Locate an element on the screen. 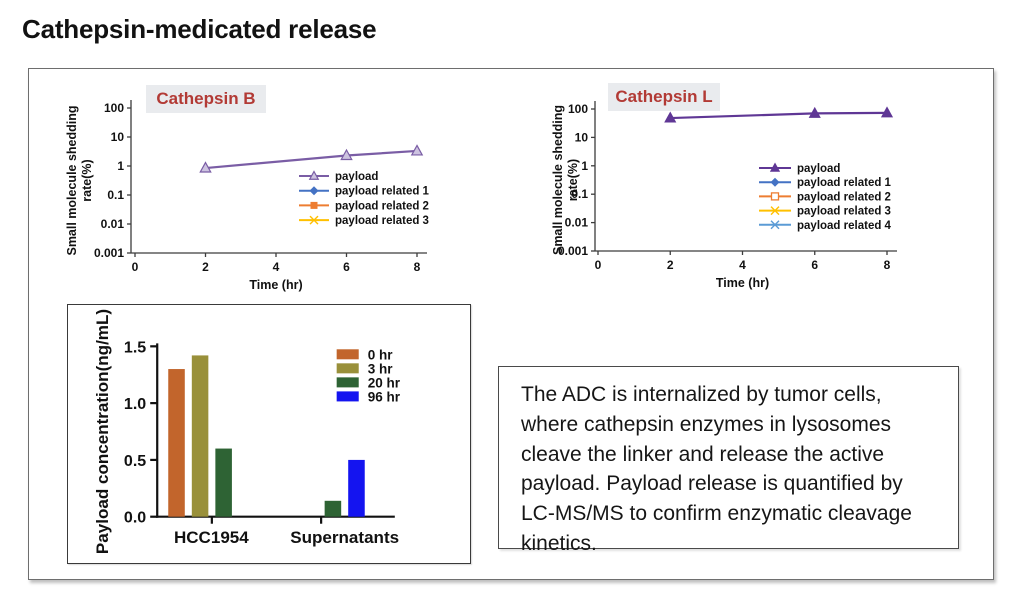 This screenshot has width=1024, height=609. legend-label: 3 hr is located at coordinates (381, 368).